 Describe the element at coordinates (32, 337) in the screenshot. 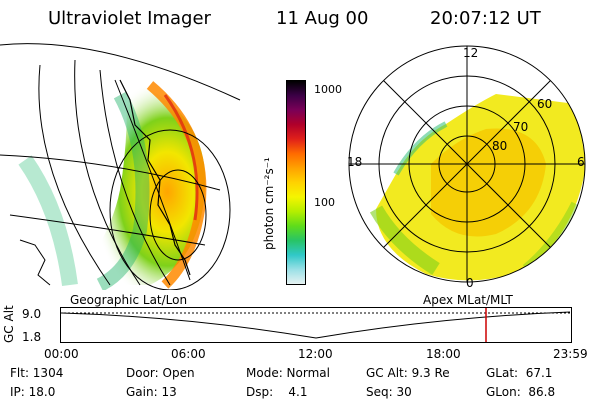

I see `timeline-ytick-1.8: 1.8` at that location.